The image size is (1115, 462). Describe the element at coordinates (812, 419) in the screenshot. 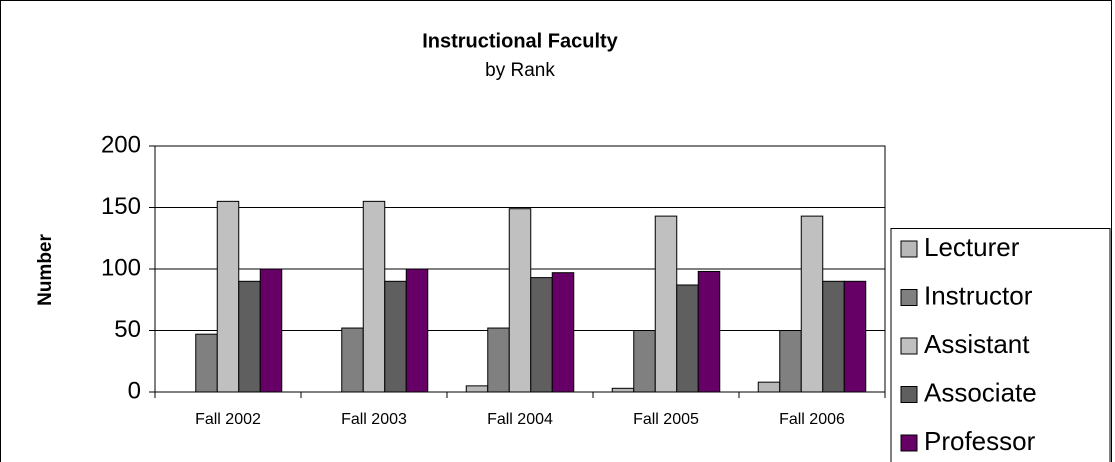

I see `x-tick-label: Fall 2006` at that location.